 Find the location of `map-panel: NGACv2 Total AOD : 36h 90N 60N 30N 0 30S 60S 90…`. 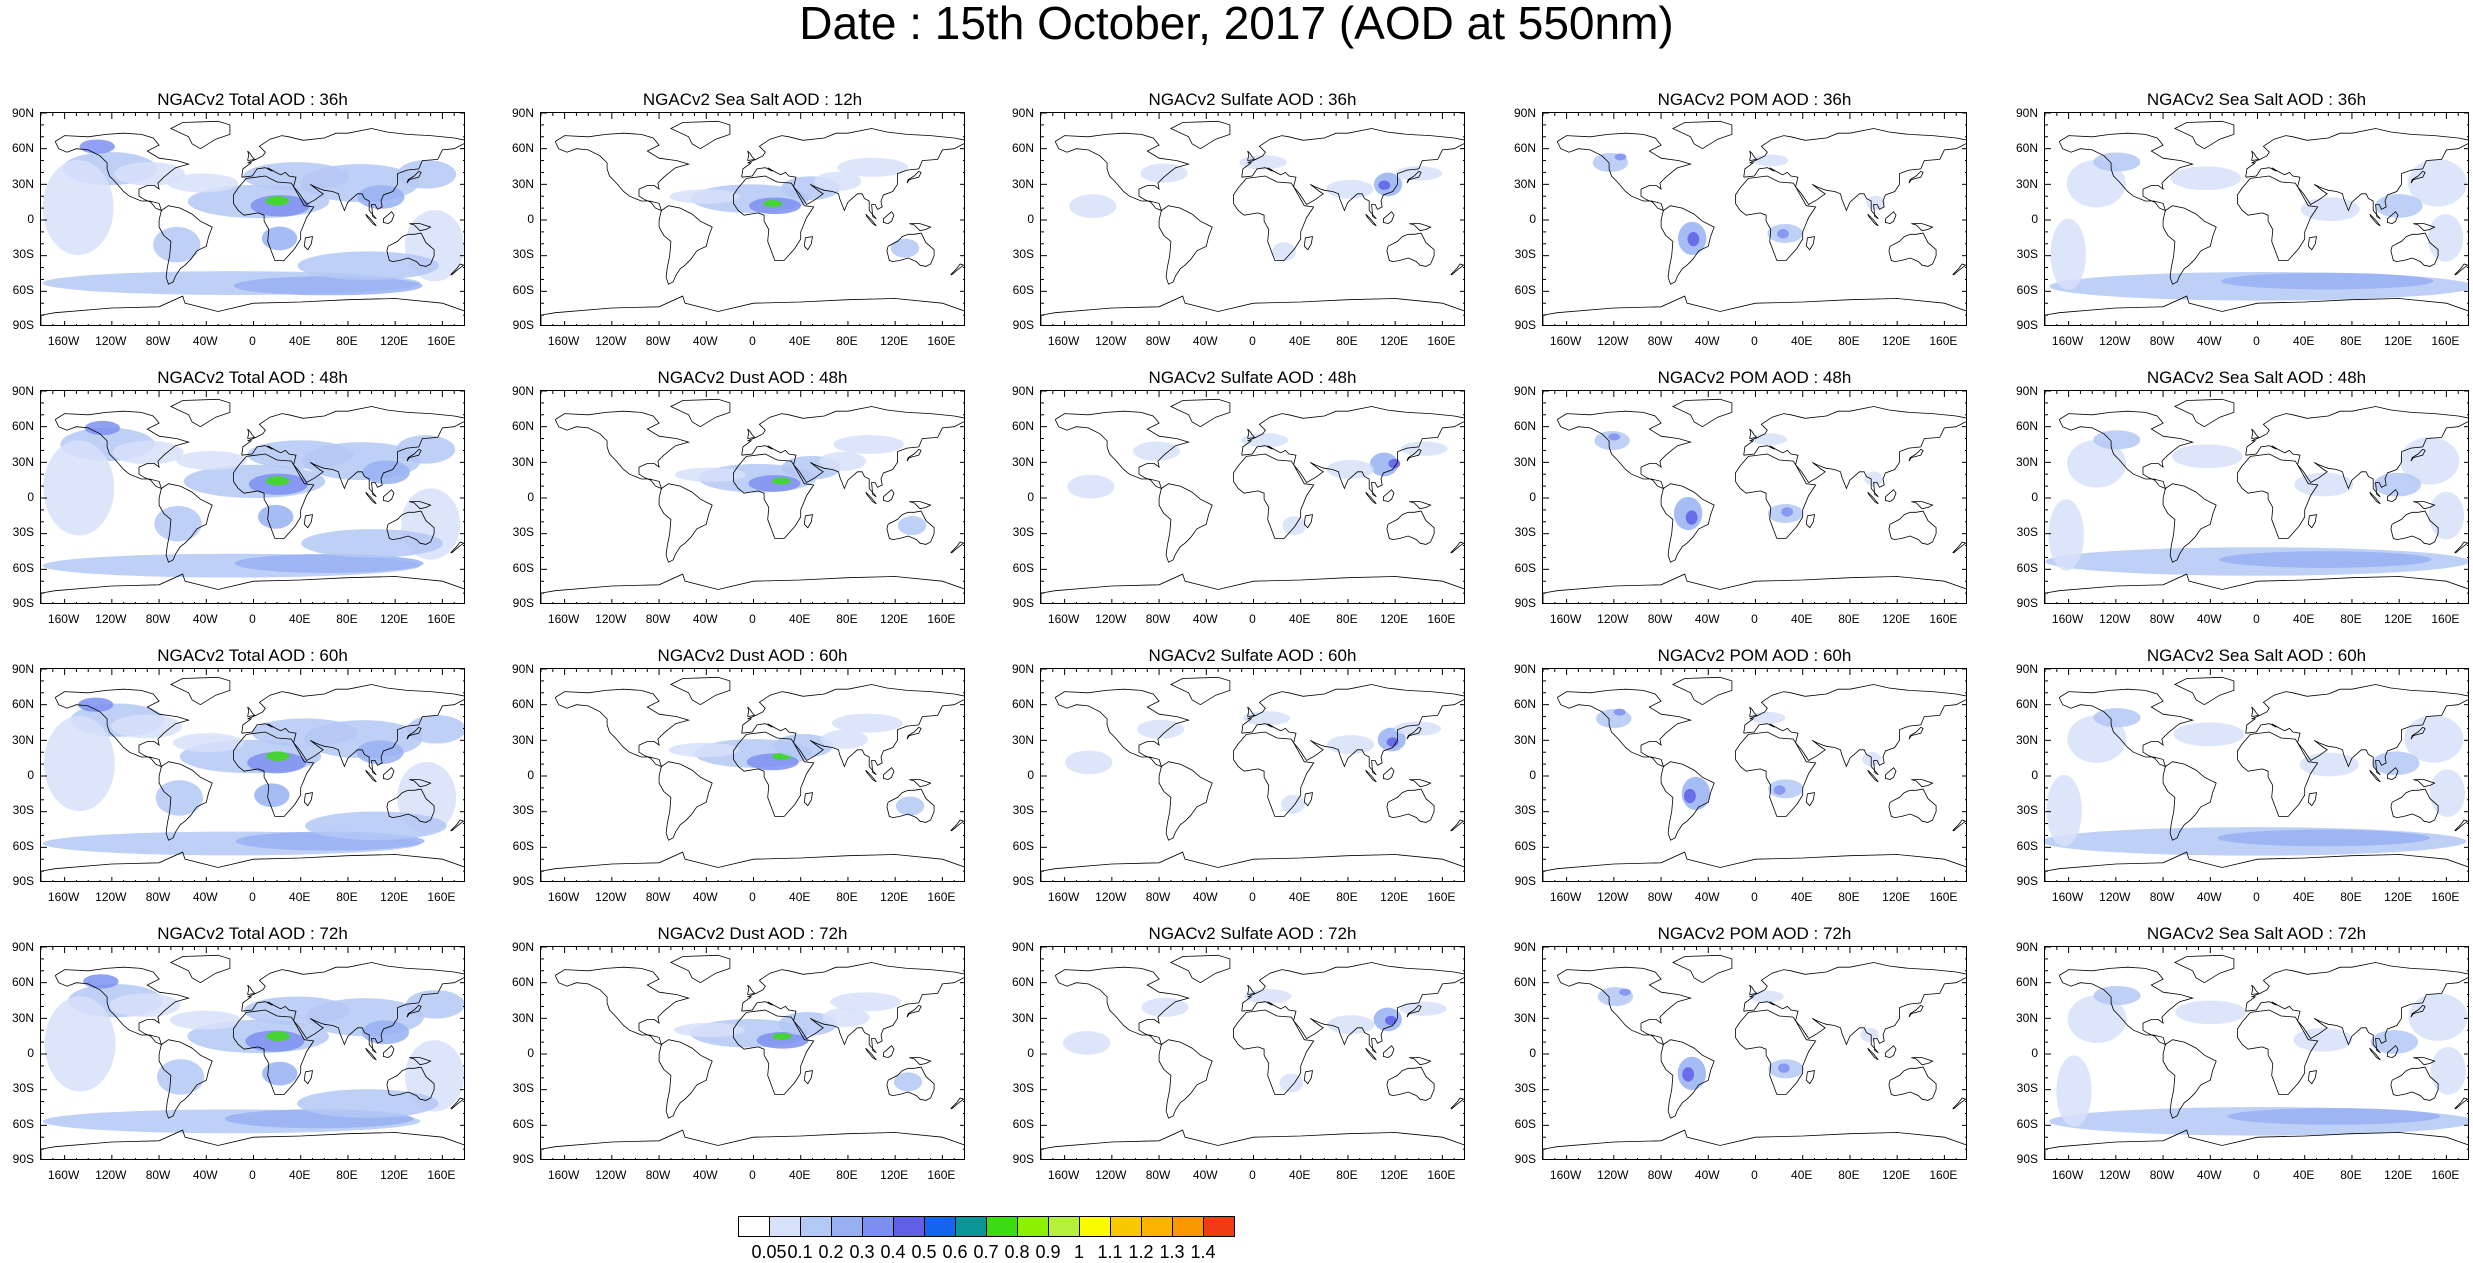

map-panel: NGACv2 Total AOD : 36h 90N 60N 30N 0 30S 60S 90… is located at coordinates (250, 226).